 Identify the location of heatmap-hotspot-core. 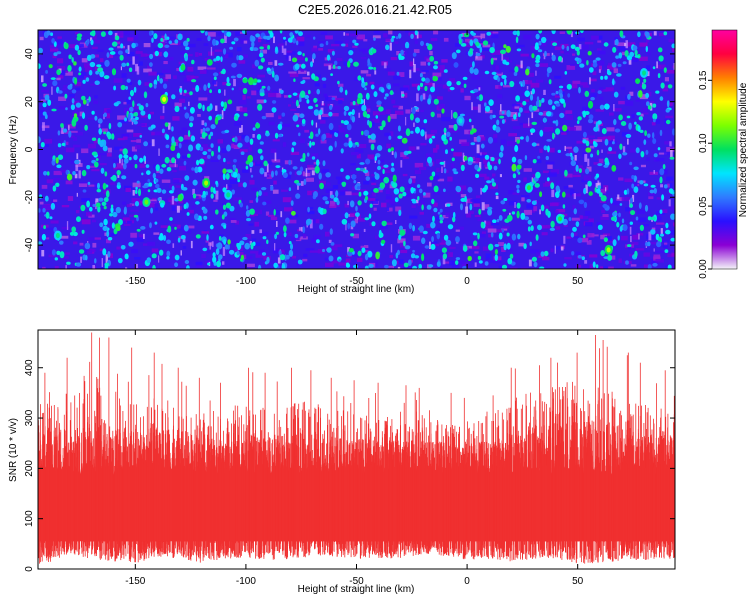
(460, 121).